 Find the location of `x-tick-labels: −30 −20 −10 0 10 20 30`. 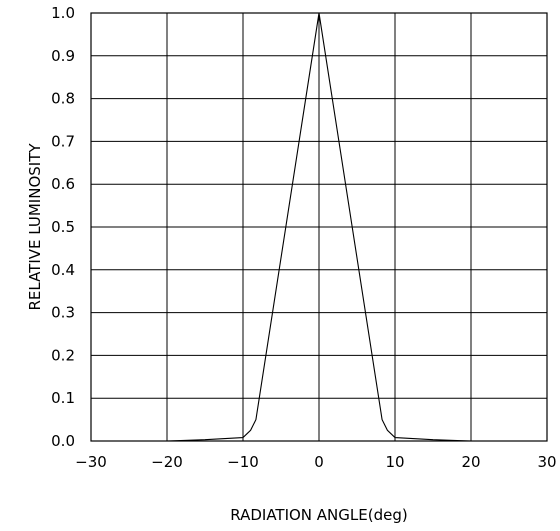

x-tick-labels: −30 −20 −10 0 10 20 30 is located at coordinates (315, 462).